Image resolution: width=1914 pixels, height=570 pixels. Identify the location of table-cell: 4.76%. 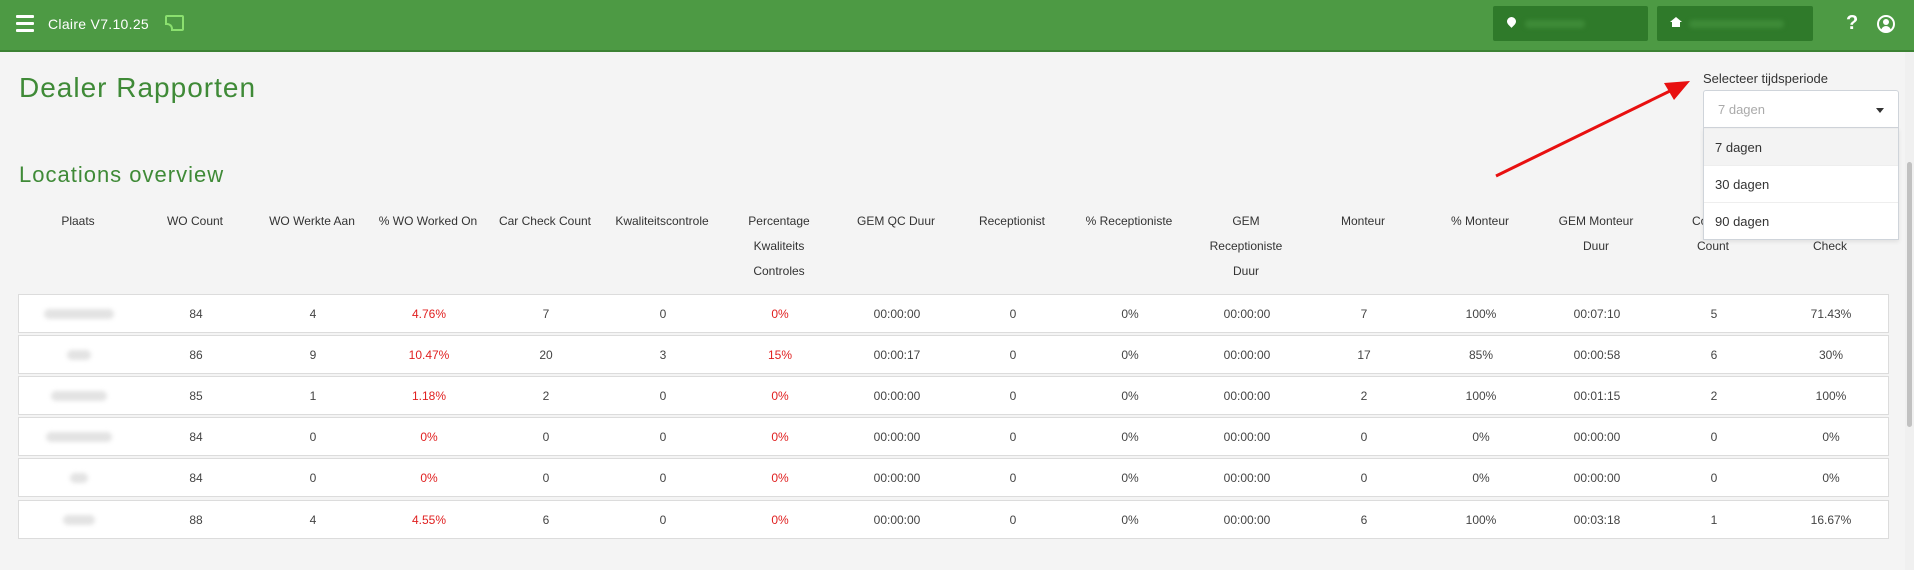
(429, 314).